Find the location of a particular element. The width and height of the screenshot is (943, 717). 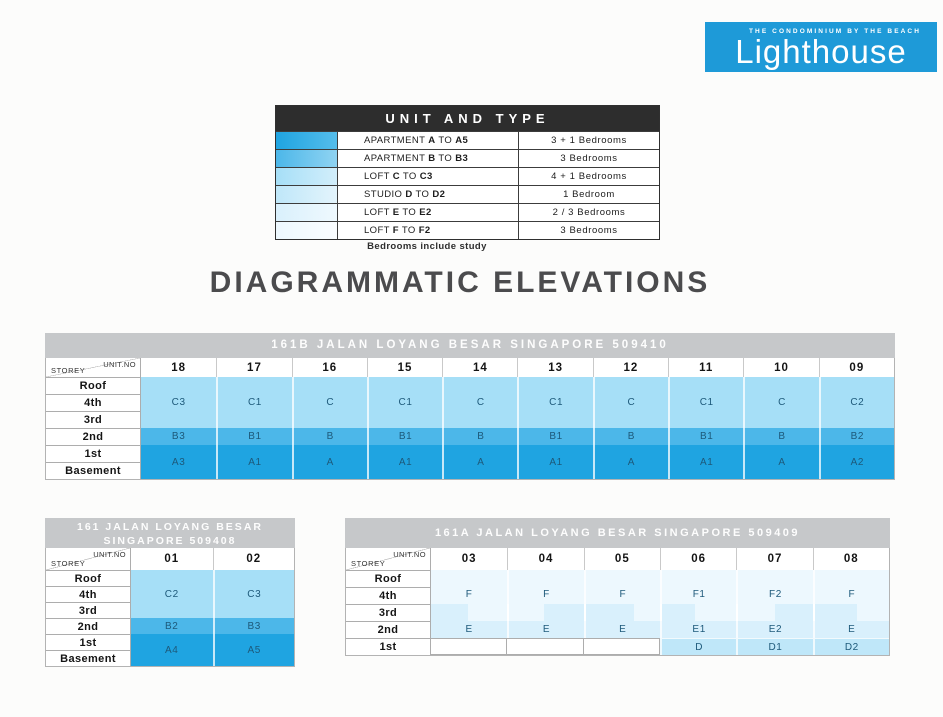

unit-range-start: B is located at coordinates (432, 158).